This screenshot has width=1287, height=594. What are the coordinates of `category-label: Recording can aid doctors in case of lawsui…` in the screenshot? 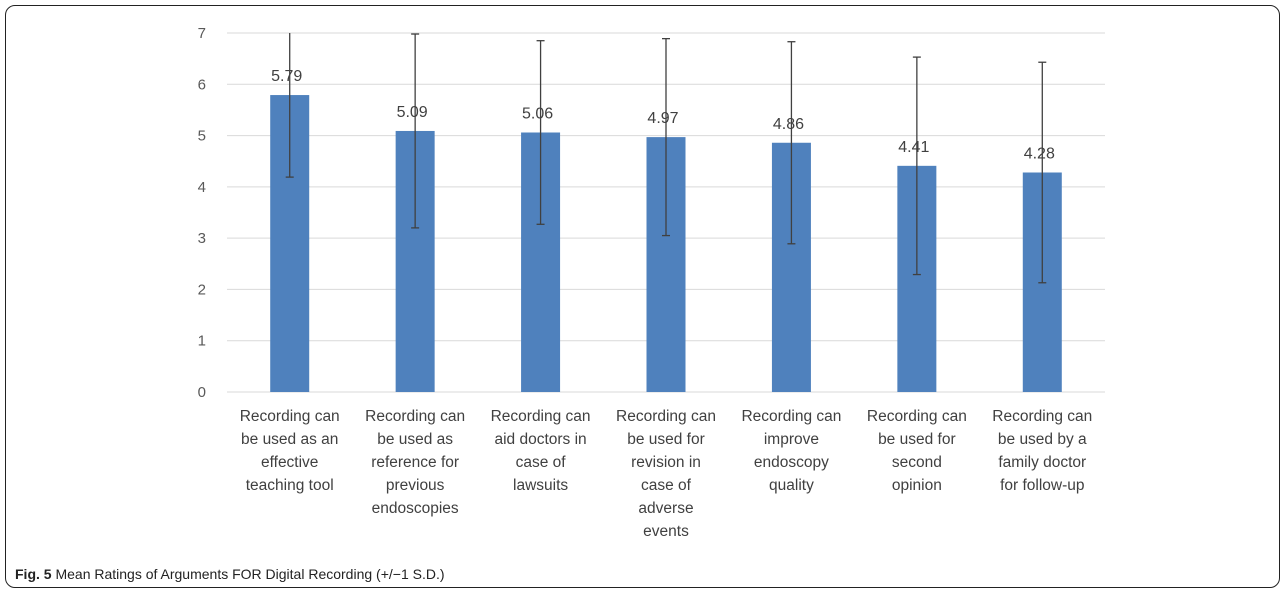 It's located at (541, 451).